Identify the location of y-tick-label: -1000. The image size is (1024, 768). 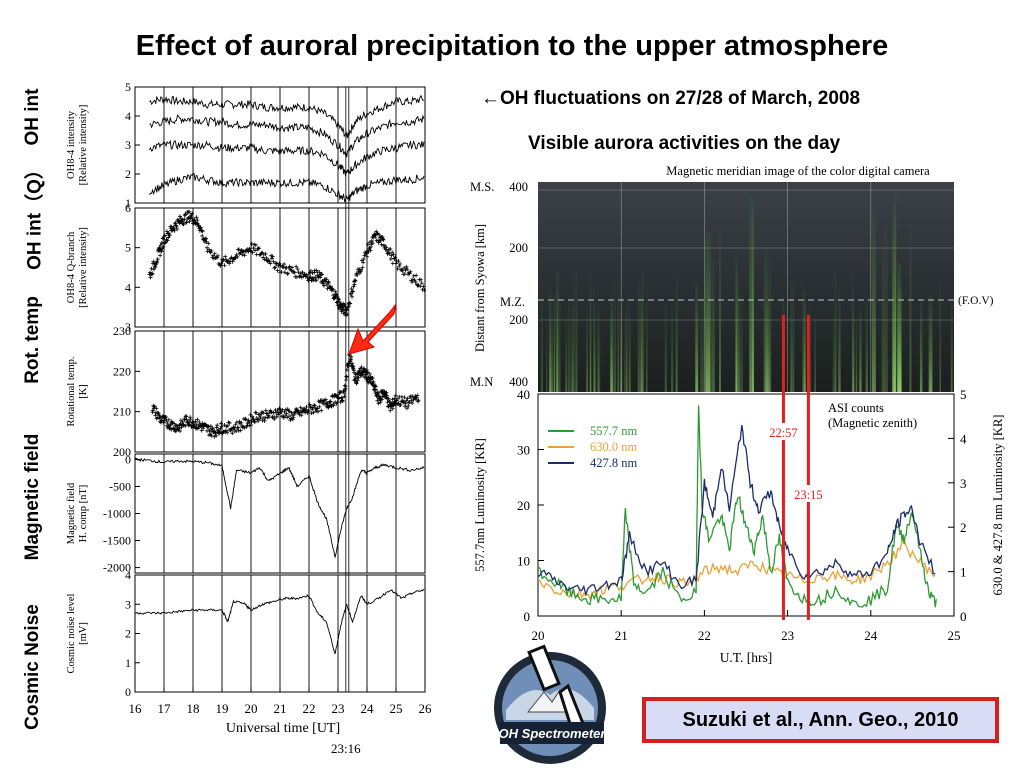
(117, 514).